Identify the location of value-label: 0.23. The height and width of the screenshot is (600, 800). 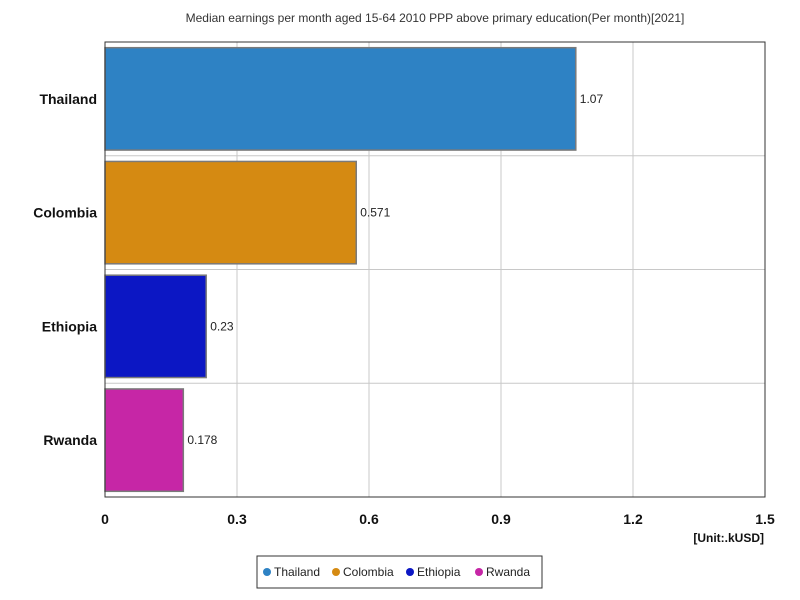
(222, 326).